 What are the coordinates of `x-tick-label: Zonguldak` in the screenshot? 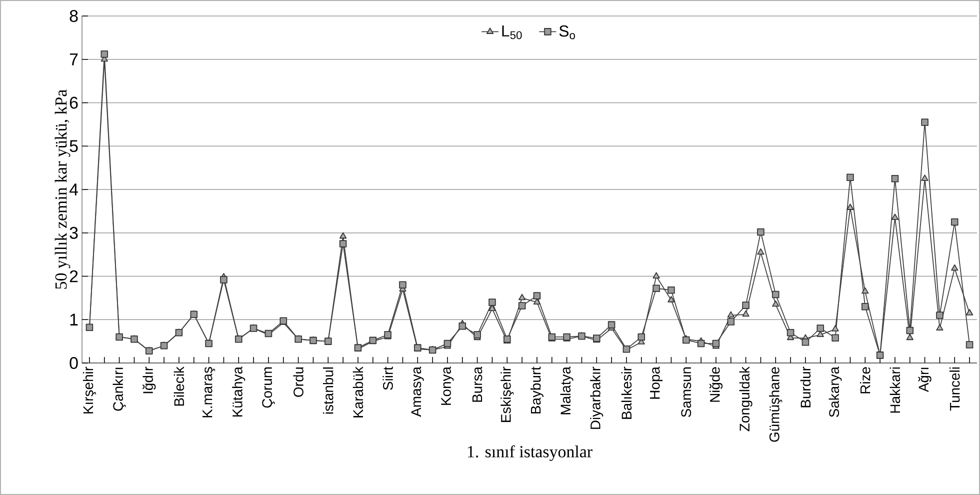 It's located at (745, 399).